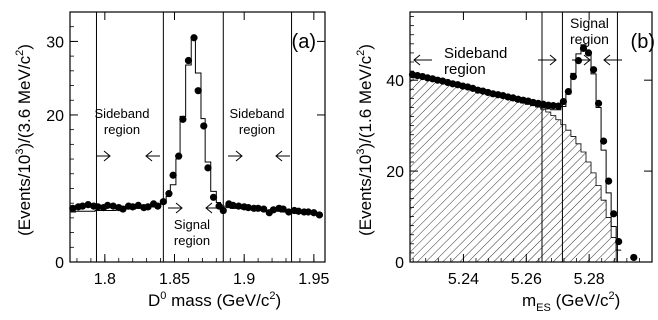  I want to click on panel-a-sideband-right-label-2: region, so click(257, 129).